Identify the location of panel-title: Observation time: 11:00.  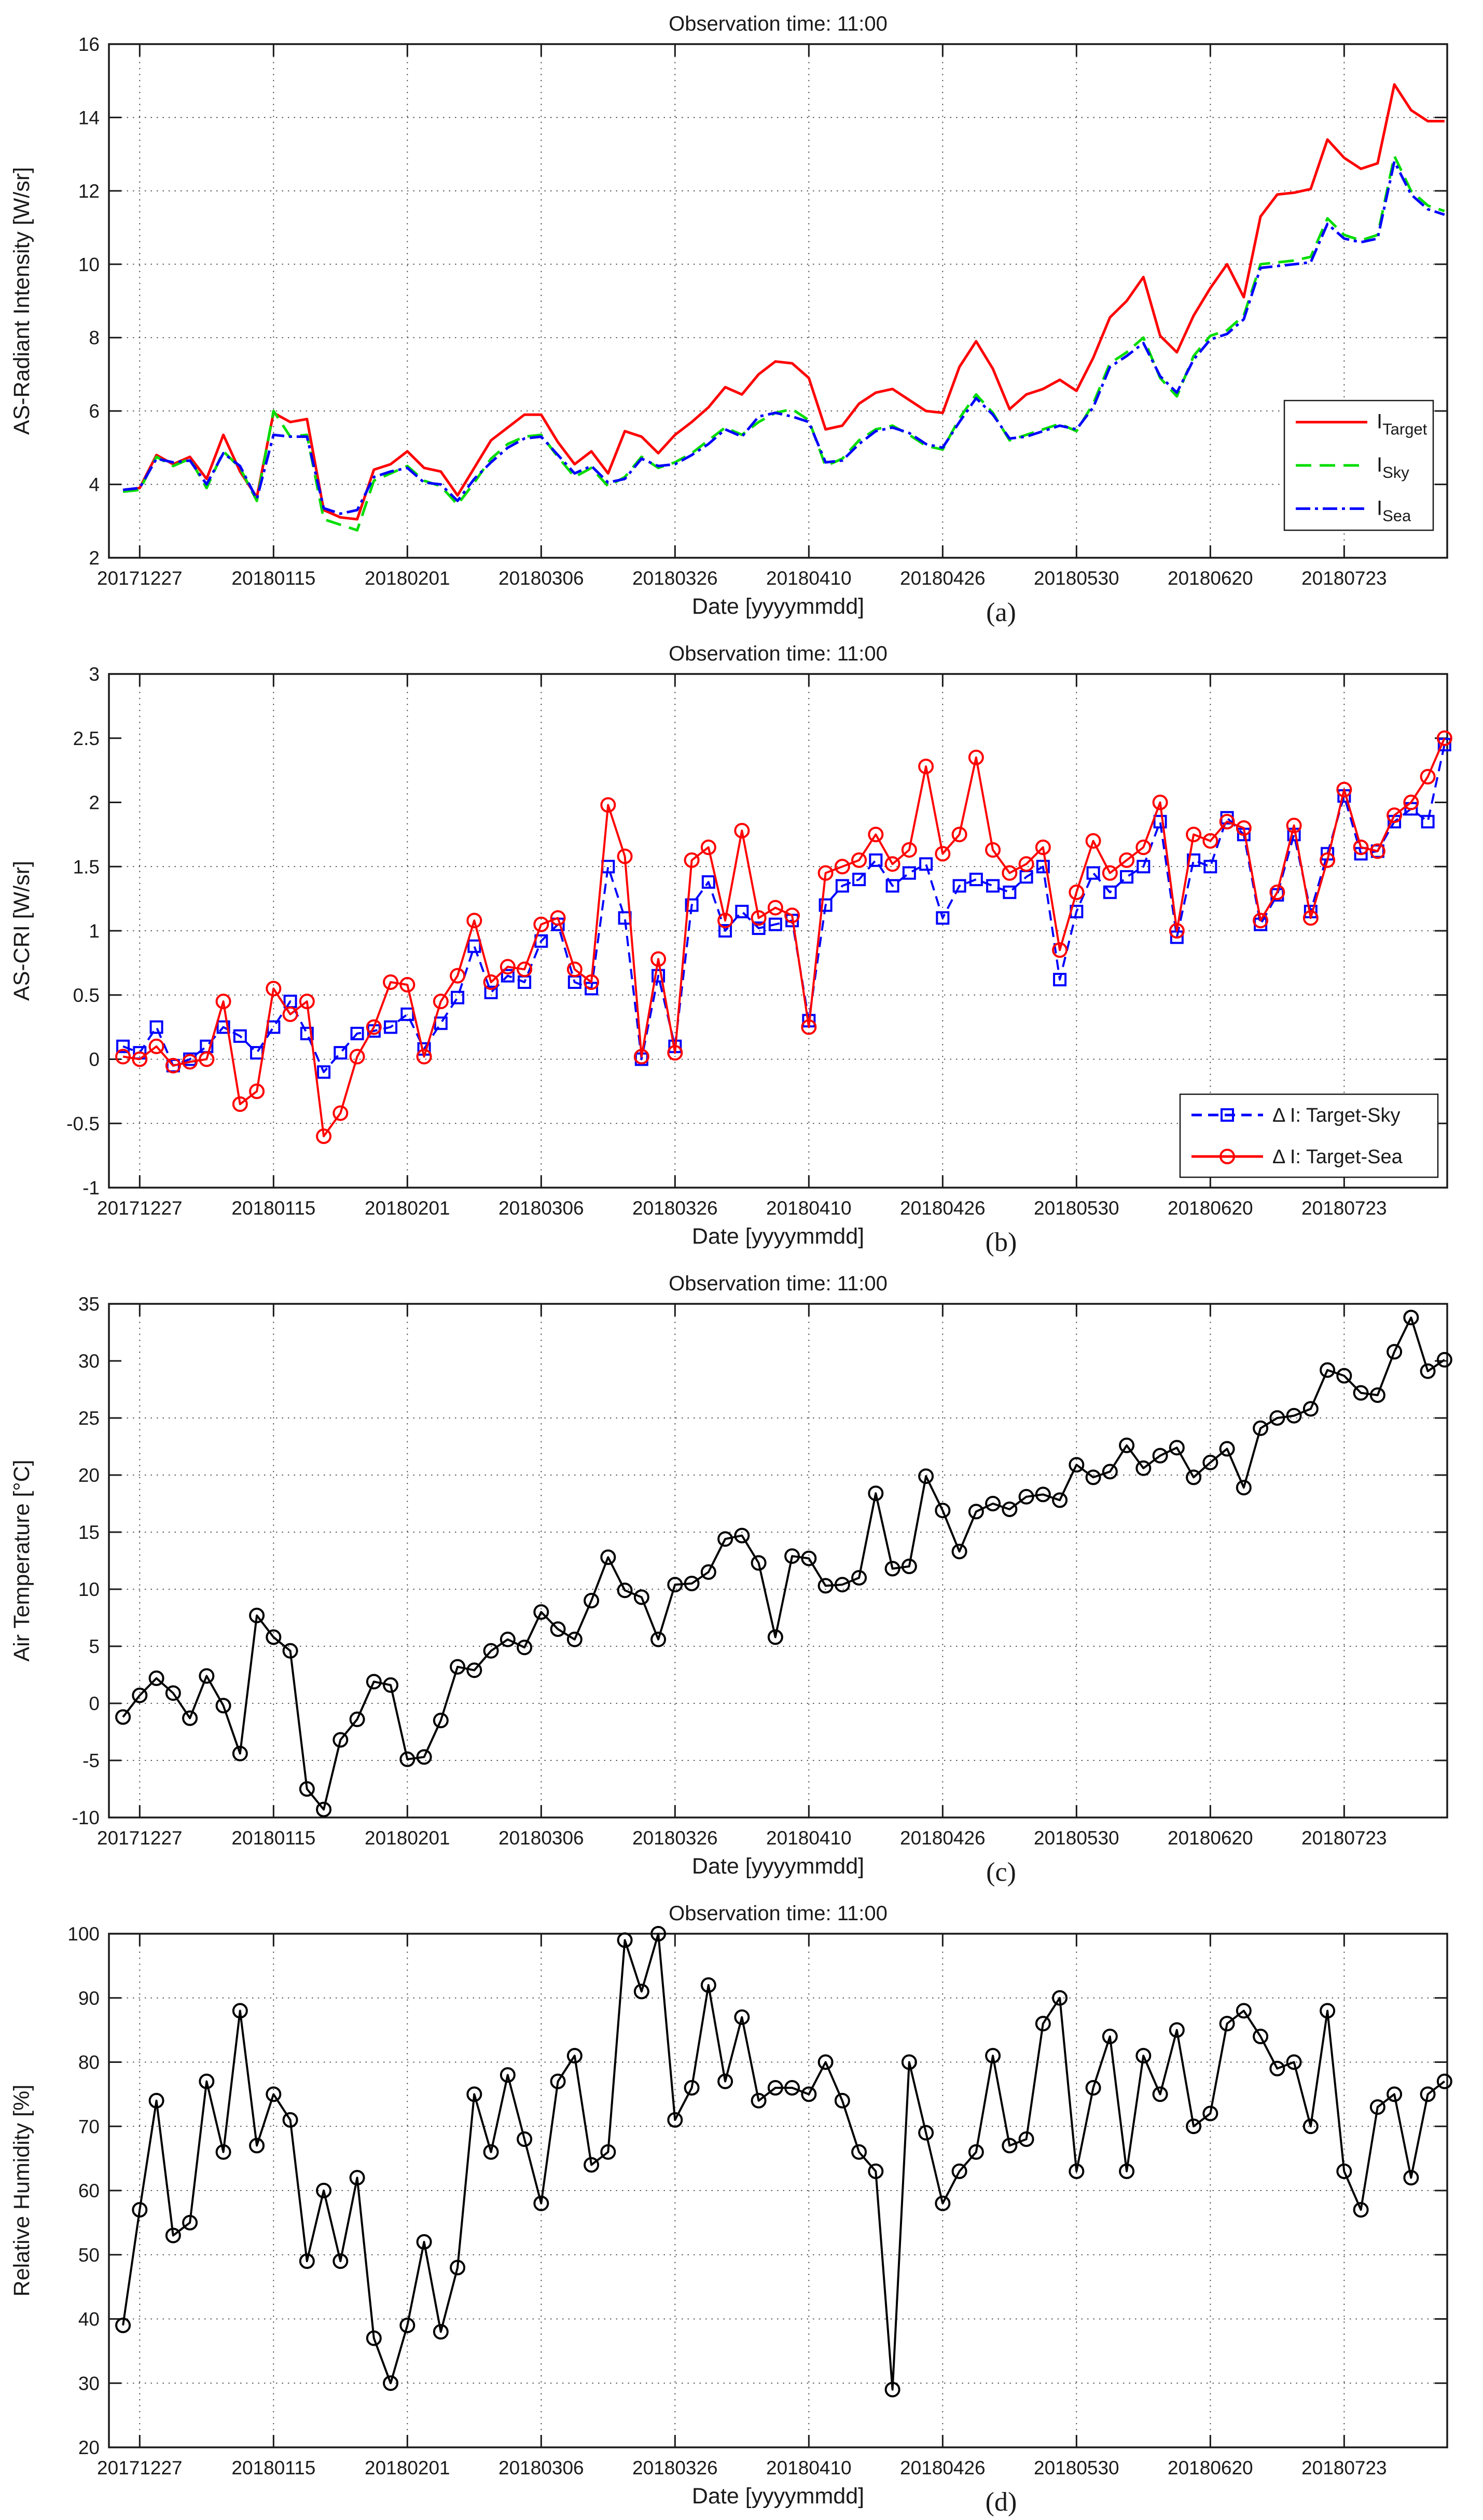
(779, 1283).